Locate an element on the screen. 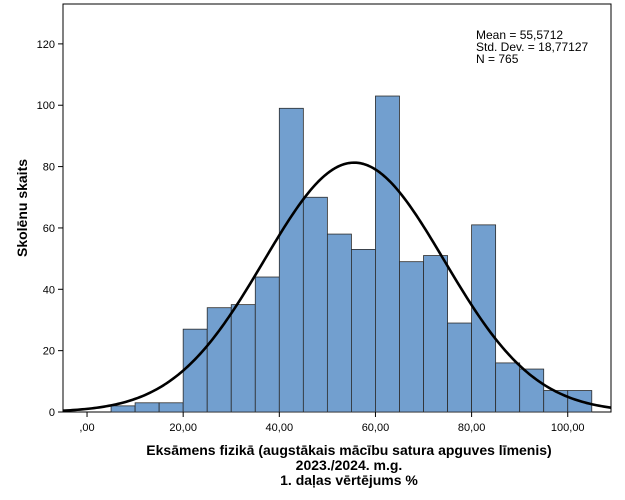  x-axis-label-line: 2023./2024. m.g. is located at coordinates (349, 465).